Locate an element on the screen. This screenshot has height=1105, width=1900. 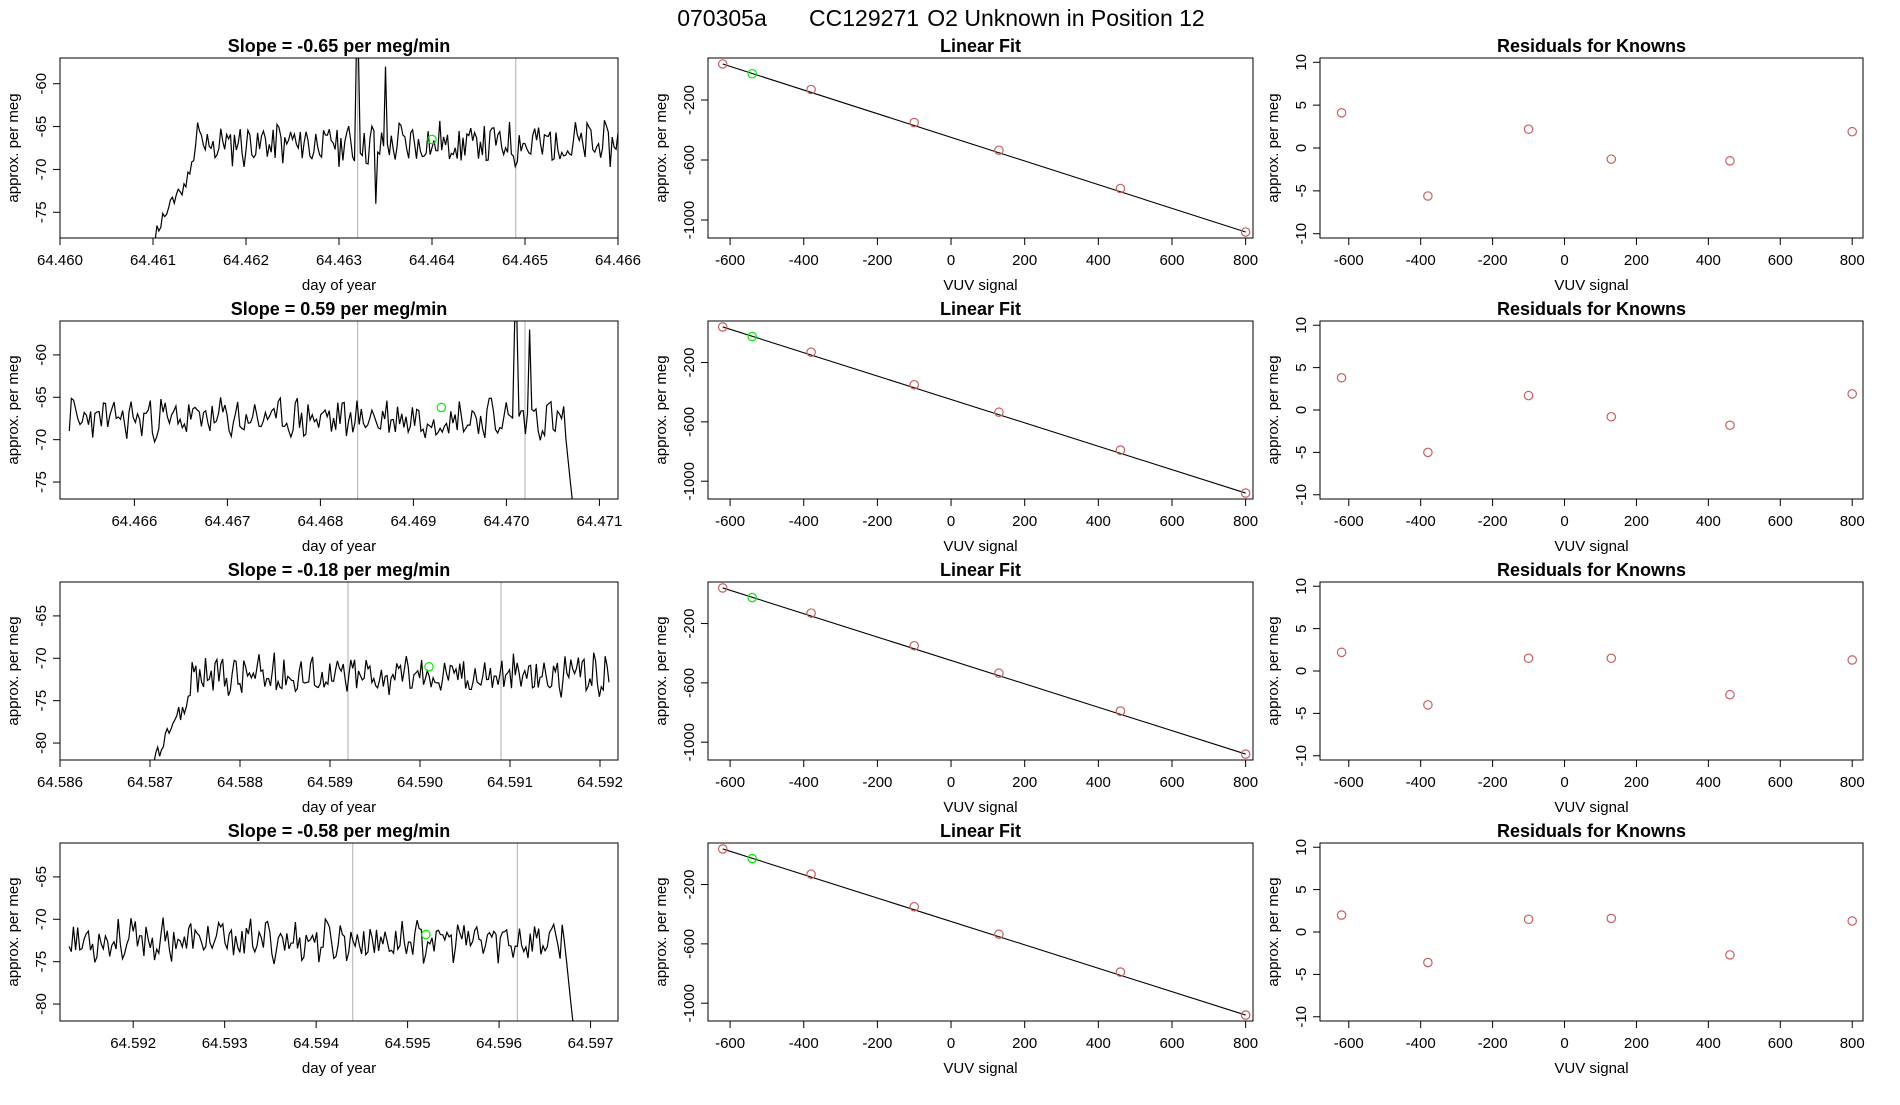
x-tick-label: 64.469 is located at coordinates (413, 521).